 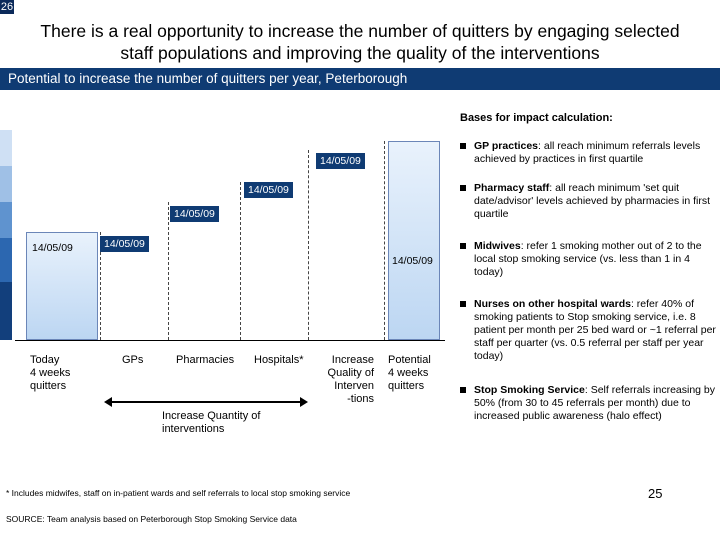 I want to click on list-item-heading: Pharmacy staff, so click(x=512, y=188).